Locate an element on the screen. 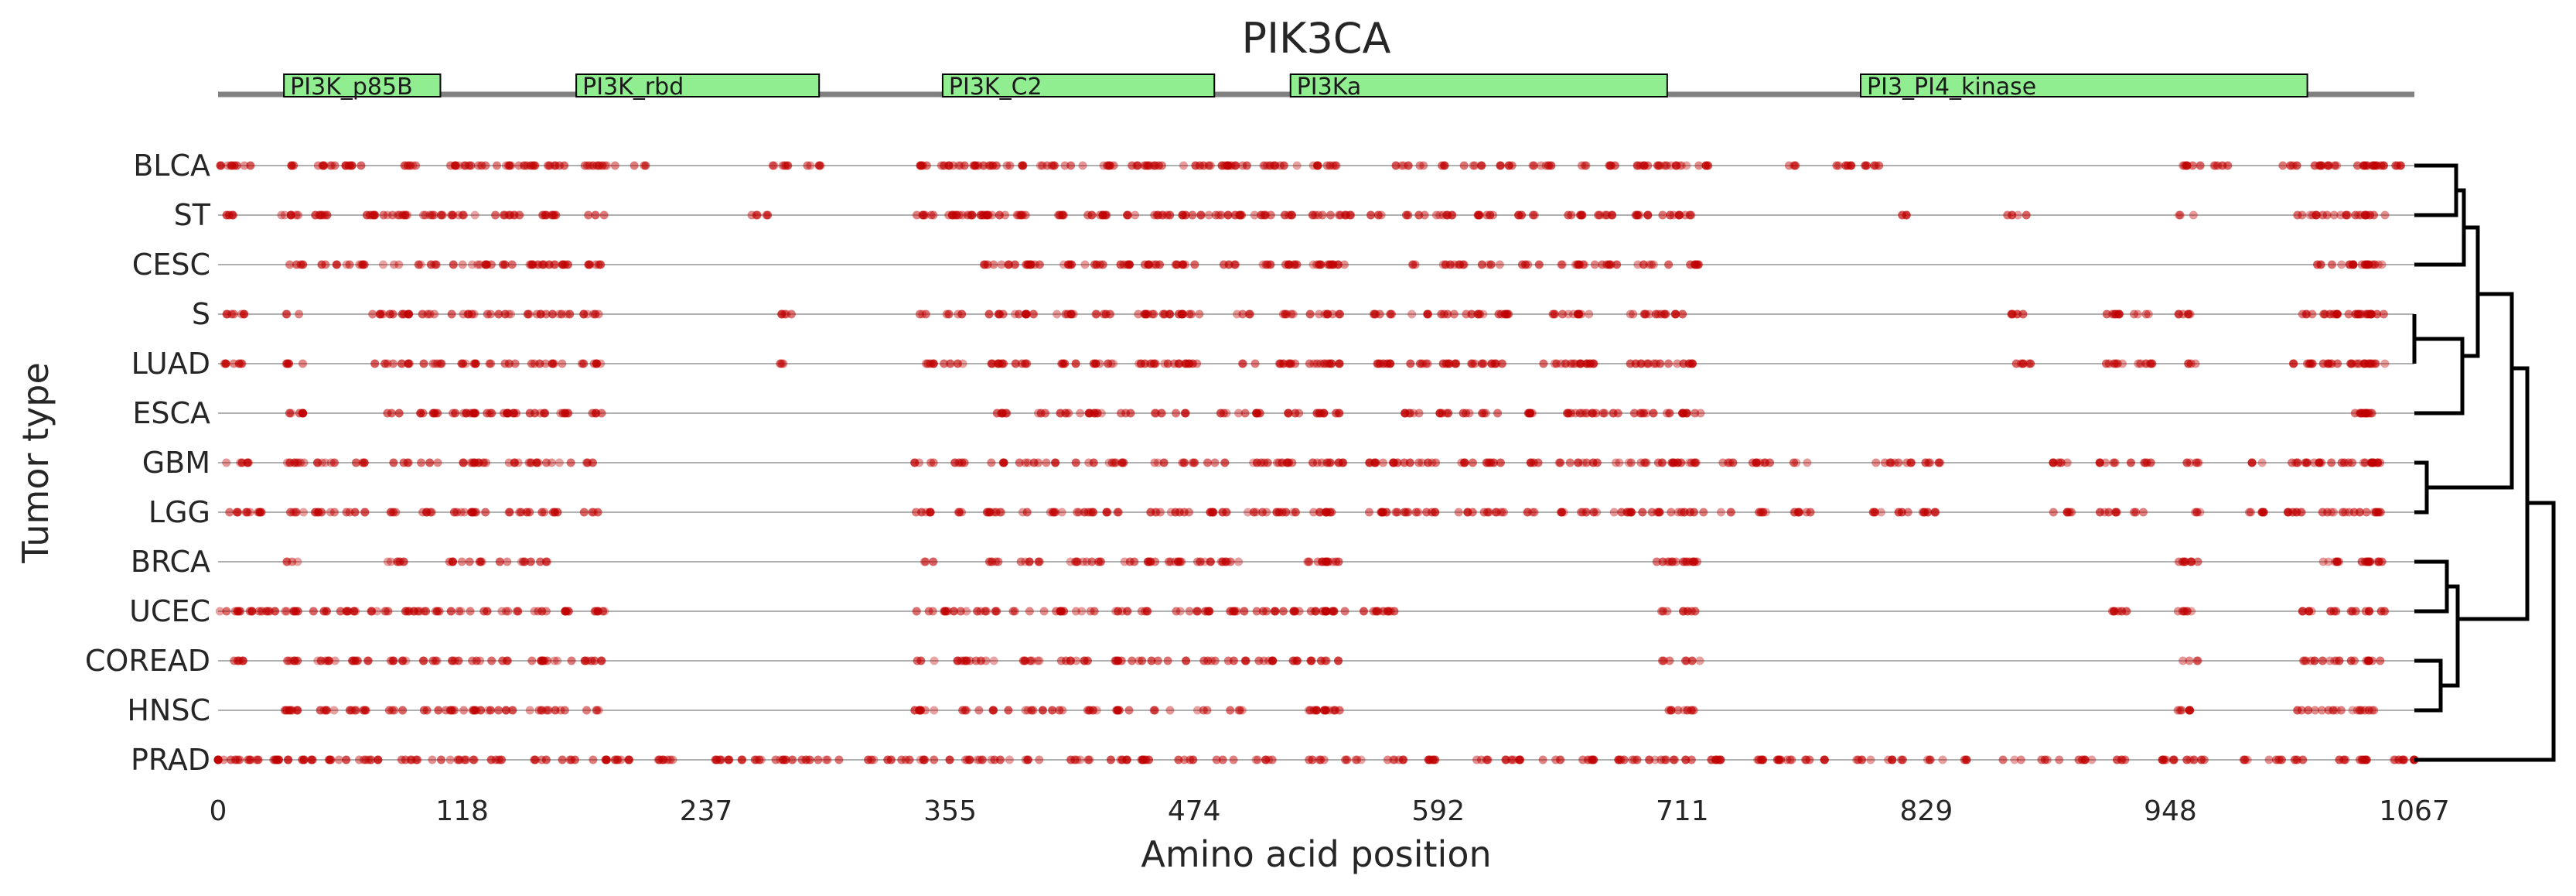 The width and height of the screenshot is (2576, 896). tumor-type-label: GBM is located at coordinates (176, 463).